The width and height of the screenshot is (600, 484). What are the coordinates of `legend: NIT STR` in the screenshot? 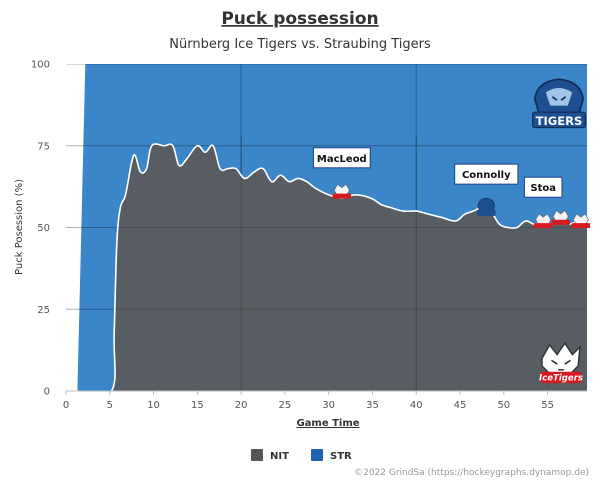 It's located at (301, 455).